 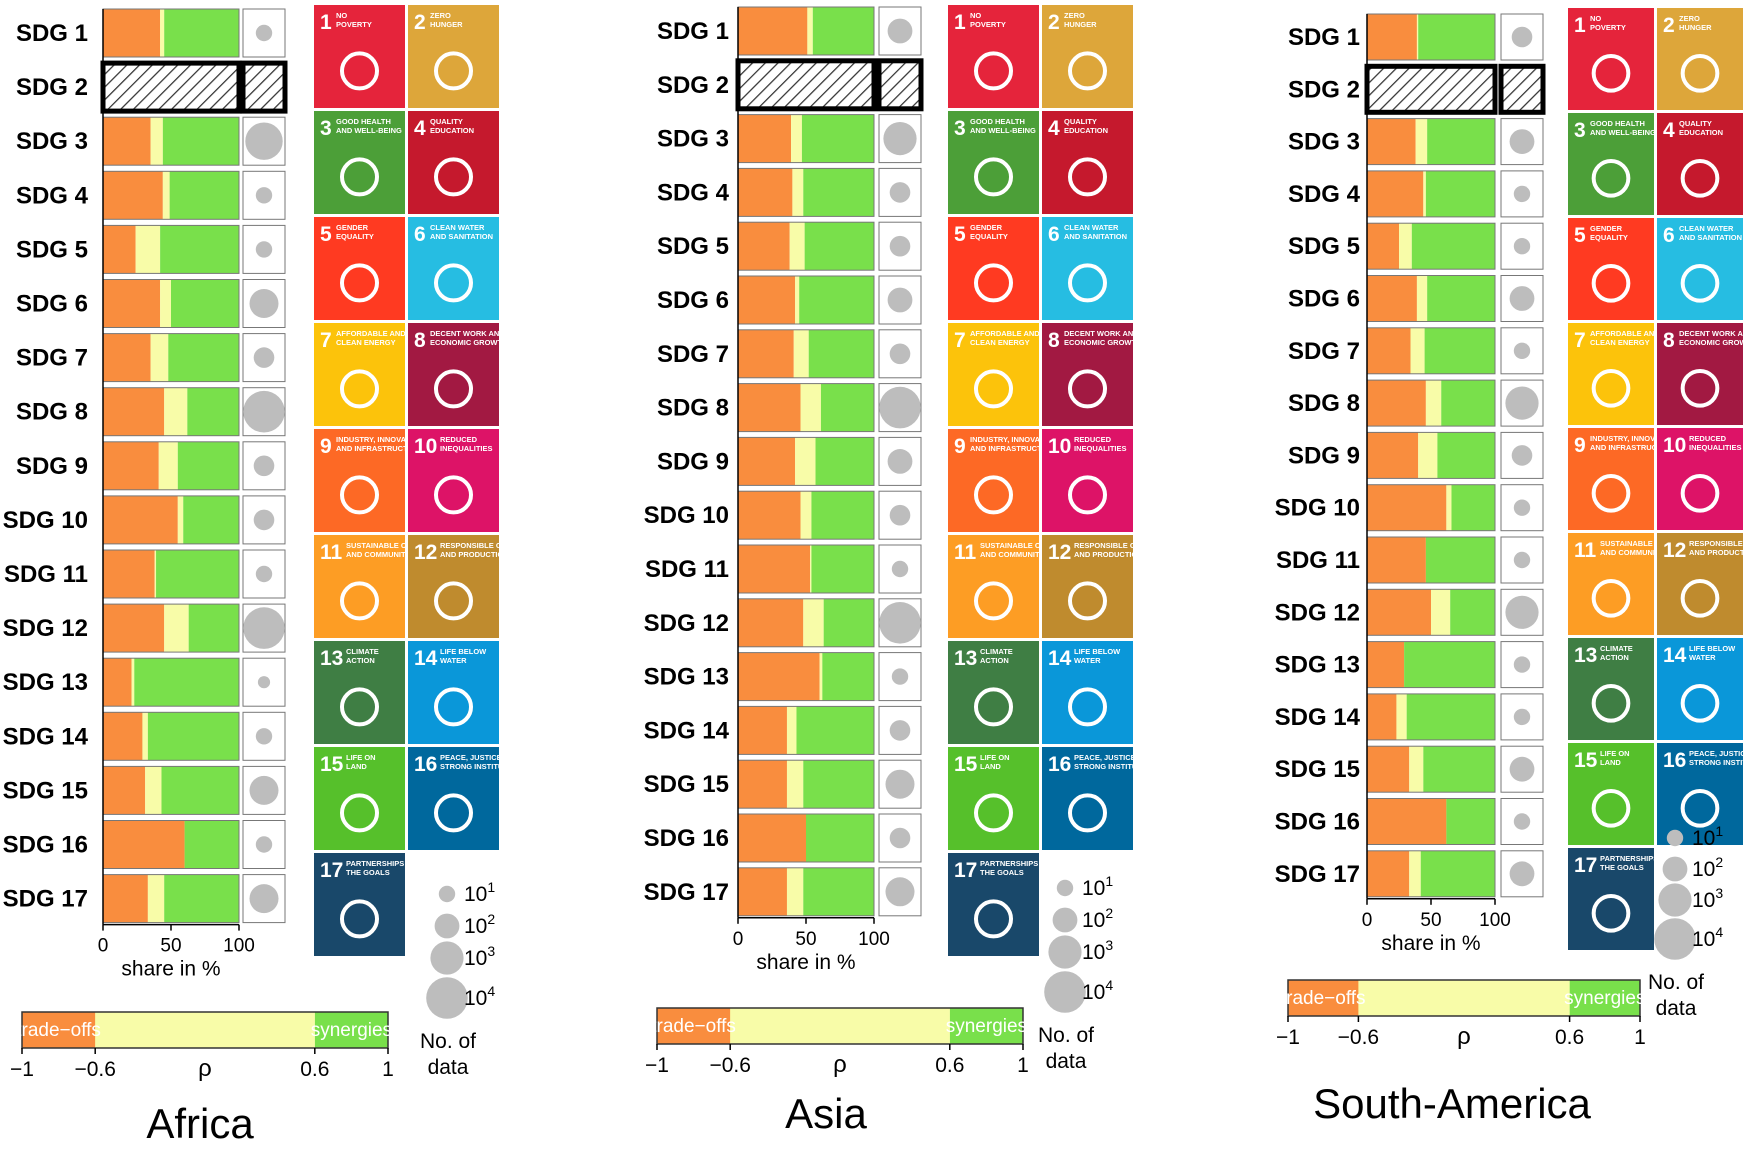 What do you see at coordinates (1087, 268) in the screenshot?
I see `sdg-tile-6: 6 CLEAN WATER AND SANITATION` at bounding box center [1087, 268].